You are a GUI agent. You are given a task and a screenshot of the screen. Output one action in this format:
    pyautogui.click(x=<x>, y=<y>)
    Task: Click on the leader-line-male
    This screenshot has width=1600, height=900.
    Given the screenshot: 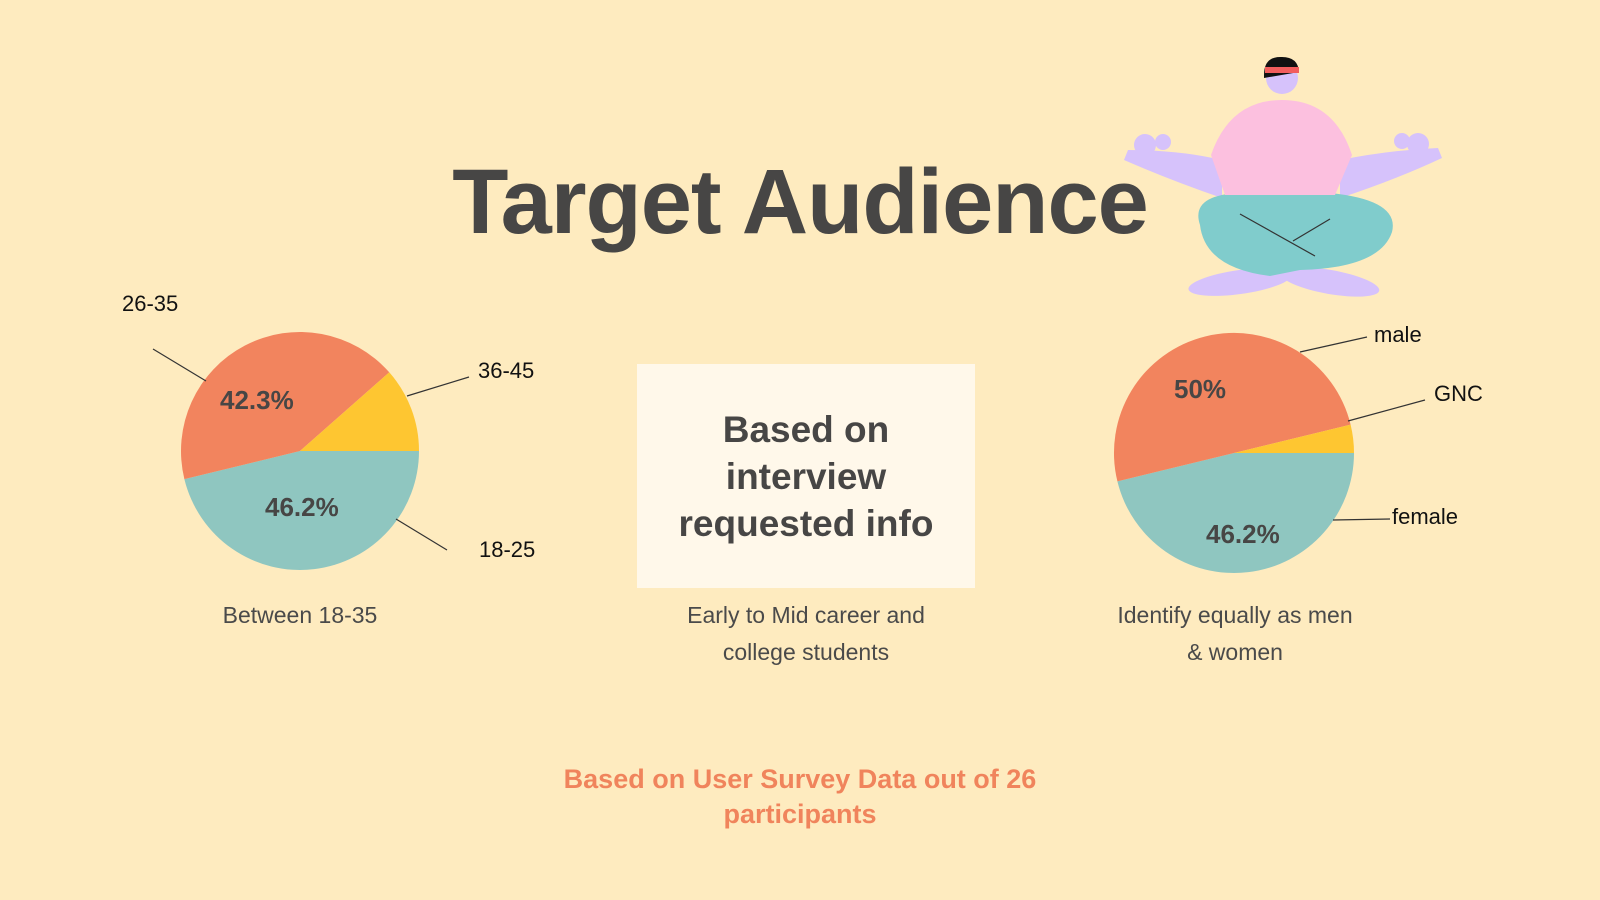 What is the action you would take?
    pyautogui.click(x=1333, y=344)
    